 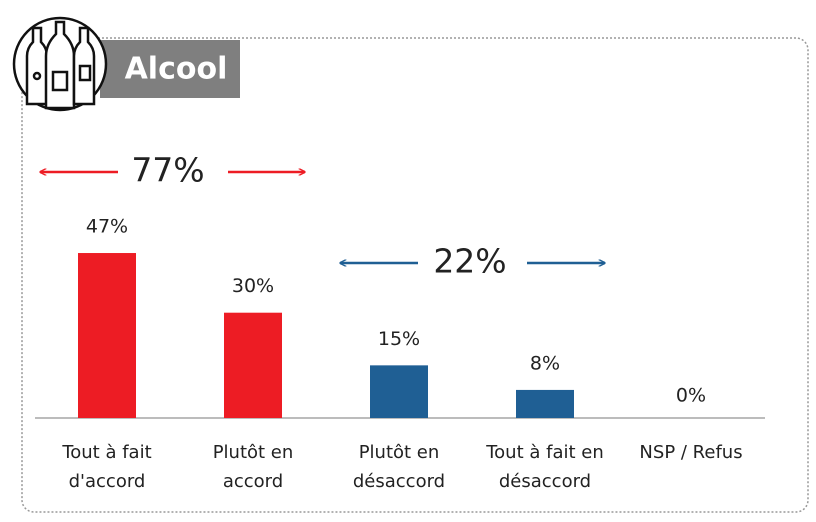 What do you see at coordinates (107, 481) in the screenshot?
I see `x-tick-label: d'accord` at bounding box center [107, 481].